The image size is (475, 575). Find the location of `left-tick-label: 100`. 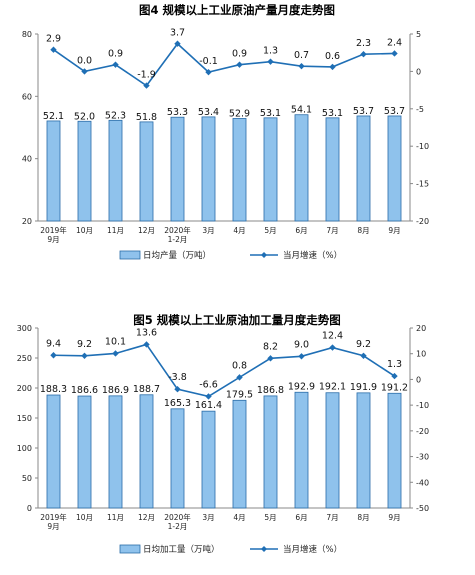

left-tick-label: 100 is located at coordinates (24, 448).